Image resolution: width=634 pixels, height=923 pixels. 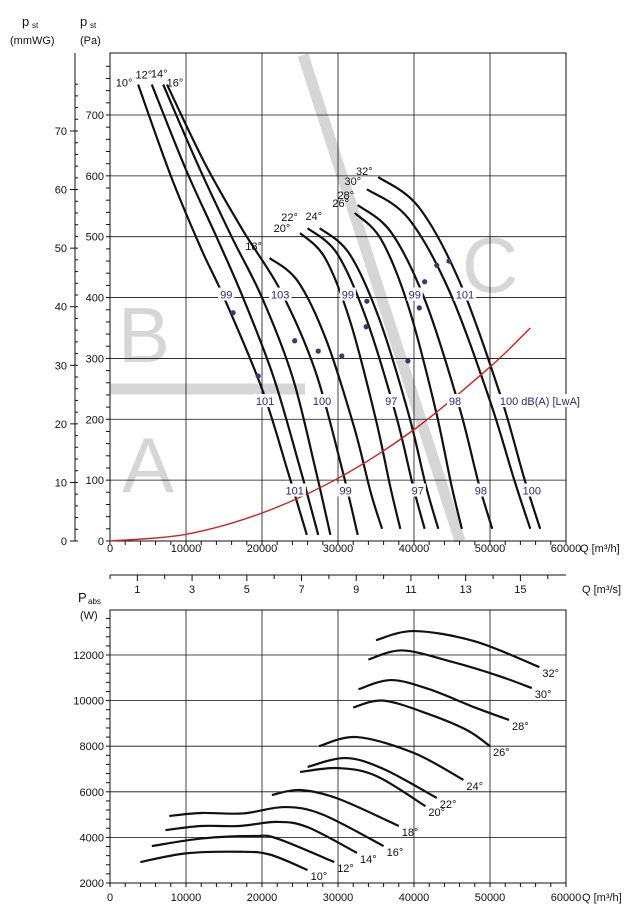 I want to click on pressure-x-tick-label: 60000, so click(x=566, y=549).